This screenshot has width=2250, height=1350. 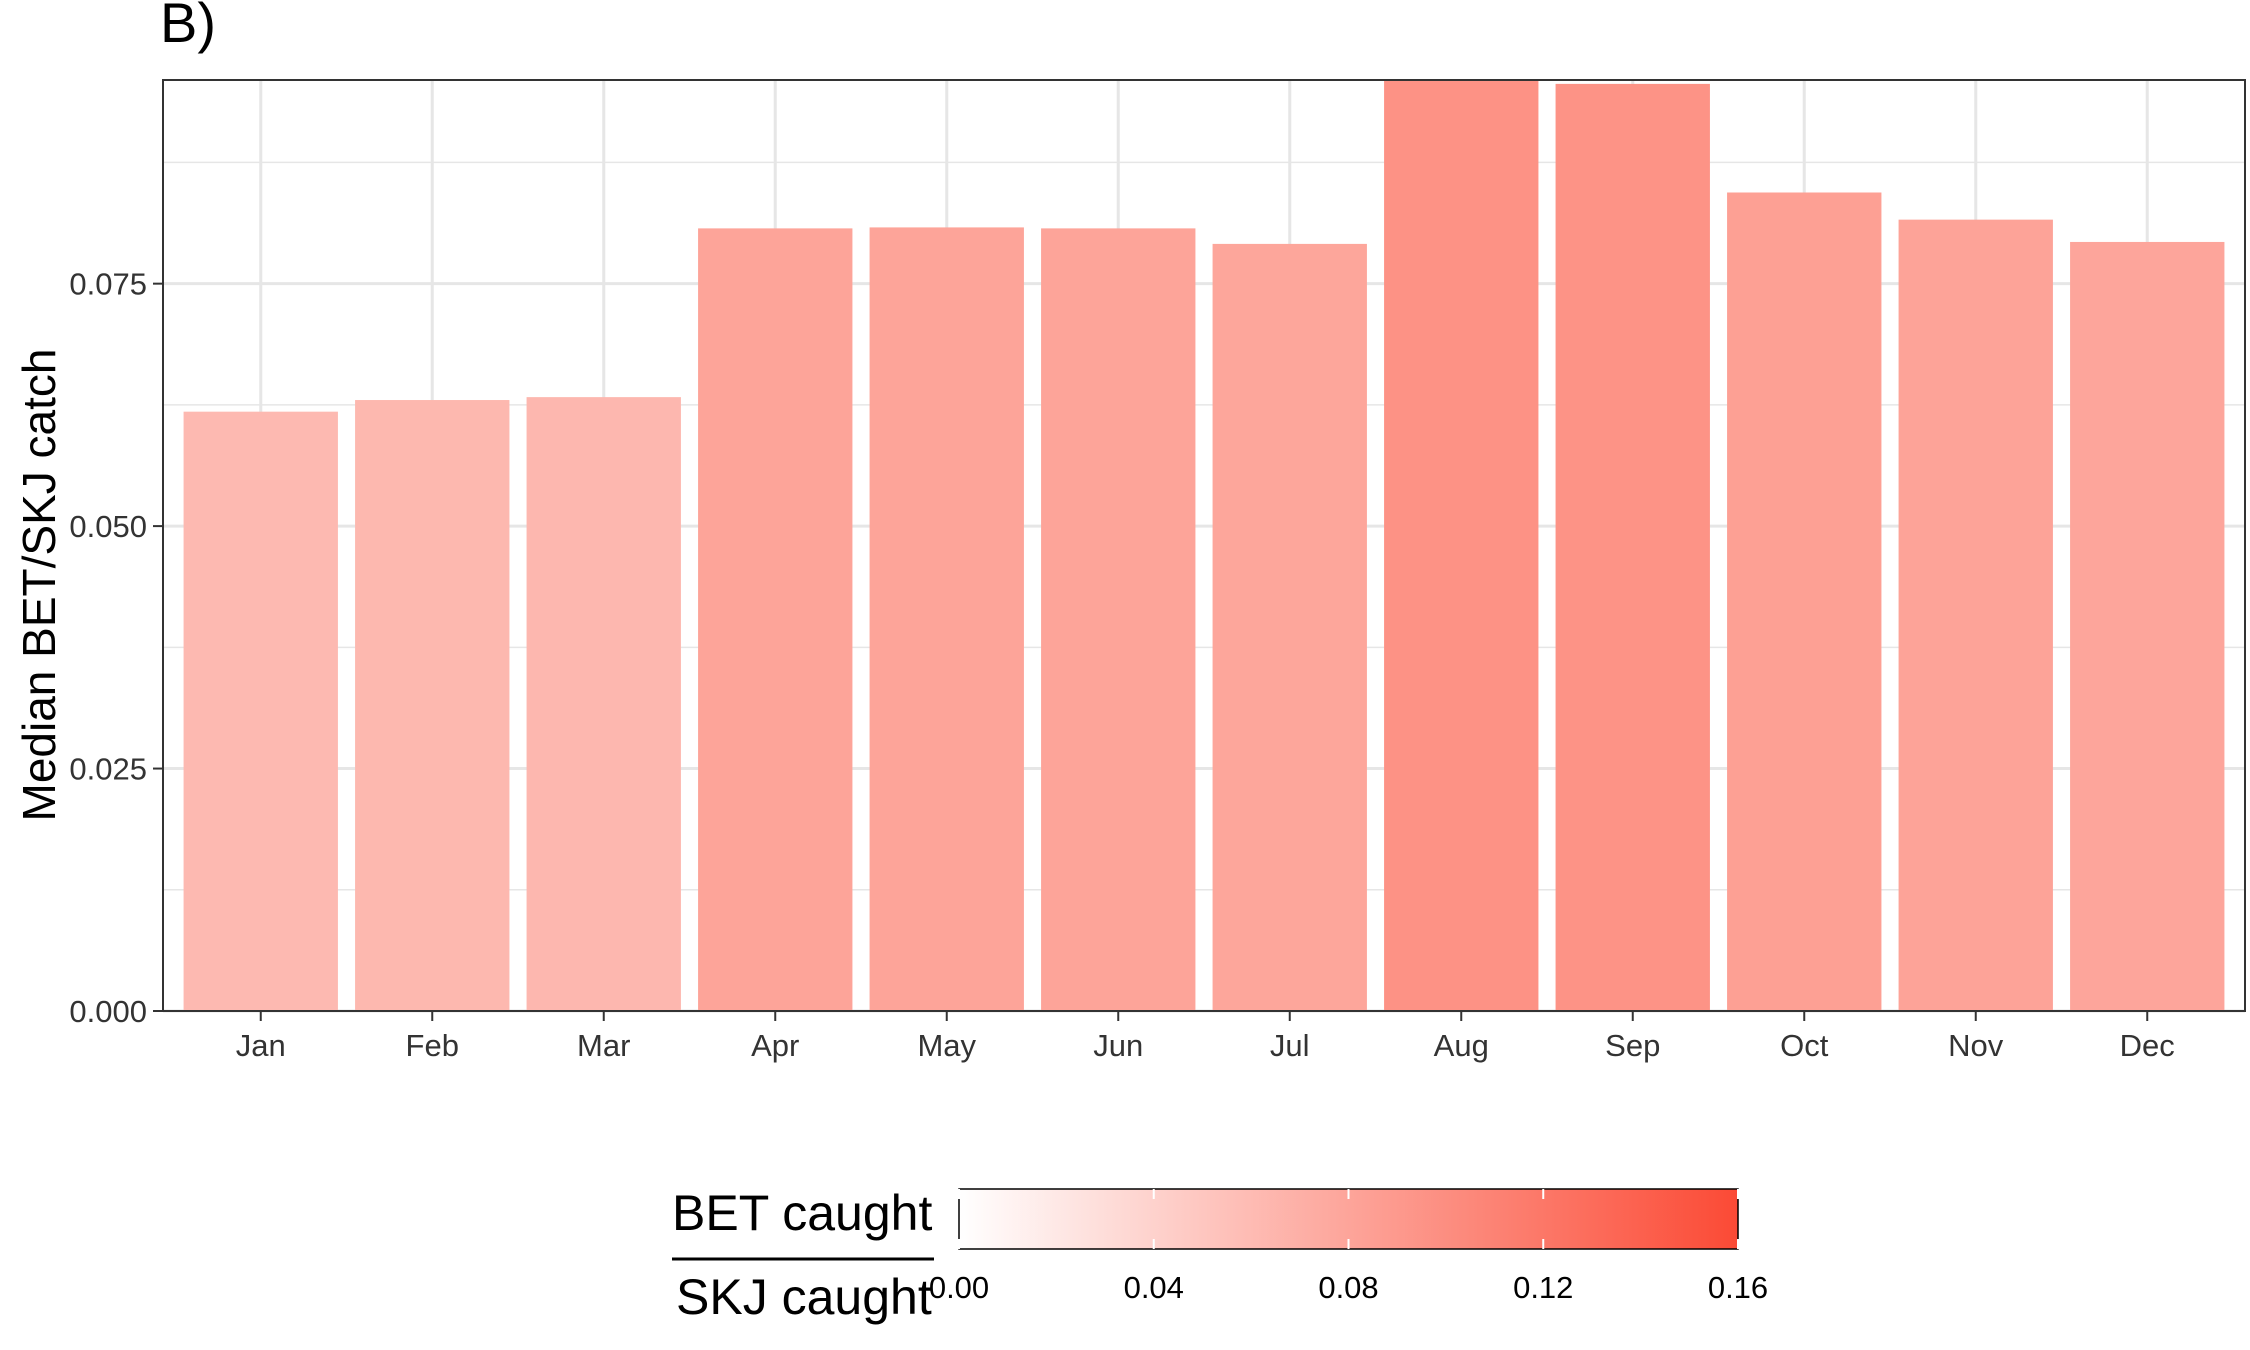 What do you see at coordinates (1290, 627) in the screenshot?
I see `bar-jul` at bounding box center [1290, 627].